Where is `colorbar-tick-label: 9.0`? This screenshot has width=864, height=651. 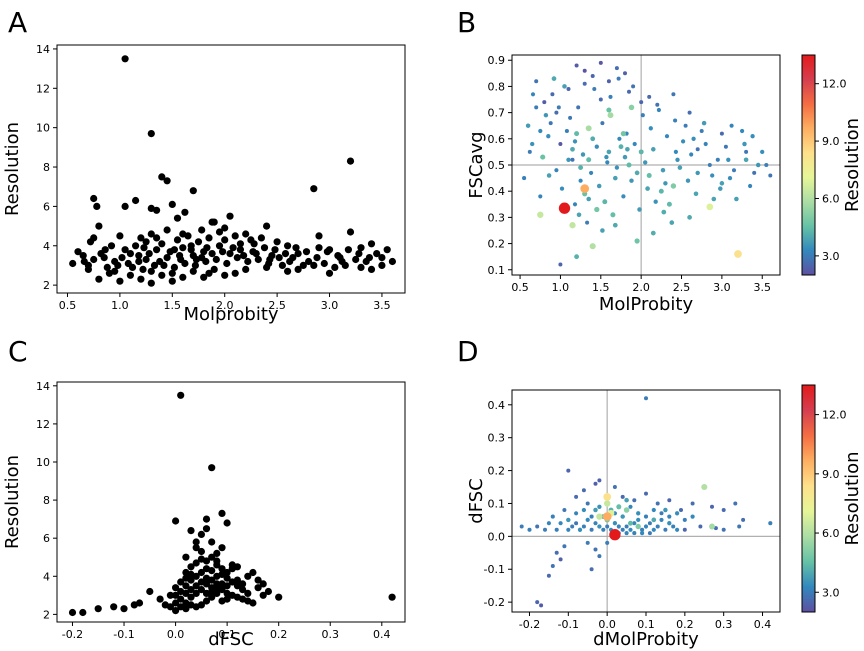
colorbar-tick-label: 9.0 is located at coordinates (831, 141).